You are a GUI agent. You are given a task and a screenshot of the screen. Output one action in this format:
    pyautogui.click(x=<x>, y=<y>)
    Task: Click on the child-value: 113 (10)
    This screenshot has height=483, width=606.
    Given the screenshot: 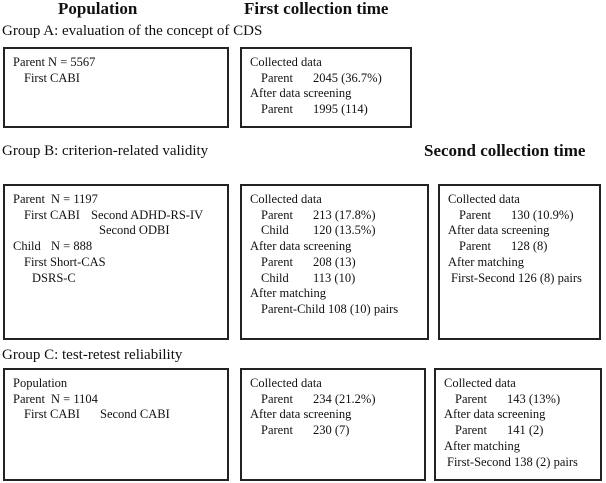 What is the action you would take?
    pyautogui.click(x=334, y=277)
    